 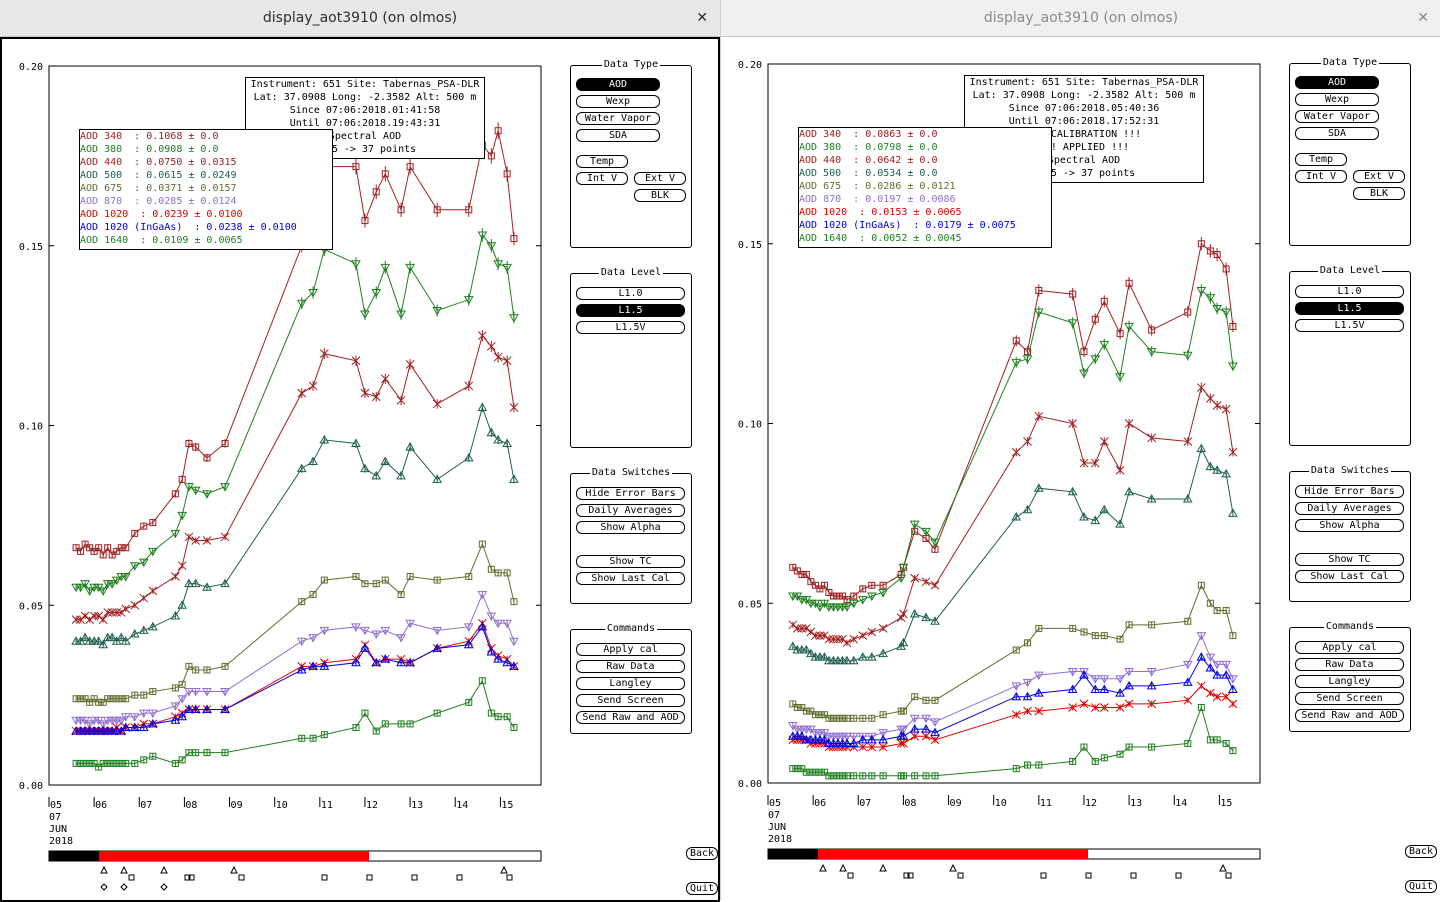 I want to click on panel-title: Data Switches, so click(x=631, y=473).